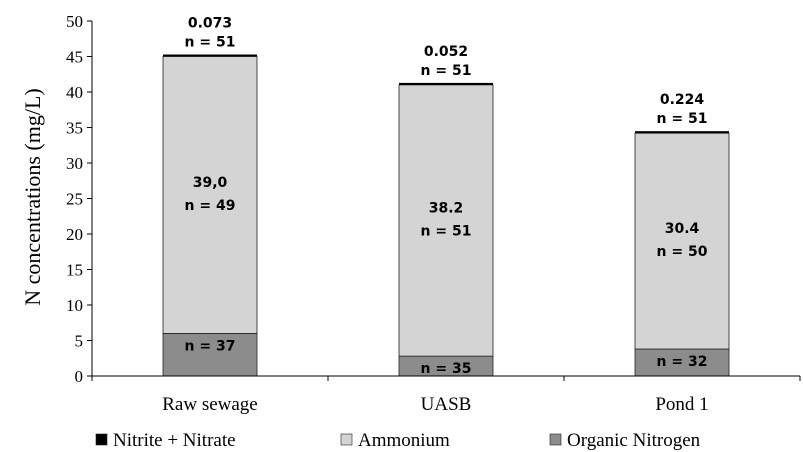  I want to click on data-label-value: 0.224, so click(682, 100).